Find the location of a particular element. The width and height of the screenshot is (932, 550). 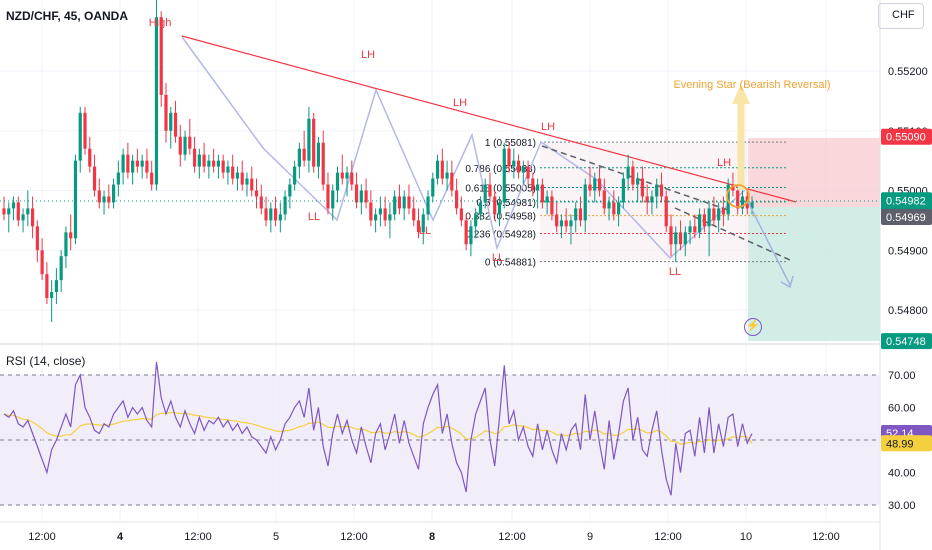

price-tag-label: 0.54982 is located at coordinates (906, 201).